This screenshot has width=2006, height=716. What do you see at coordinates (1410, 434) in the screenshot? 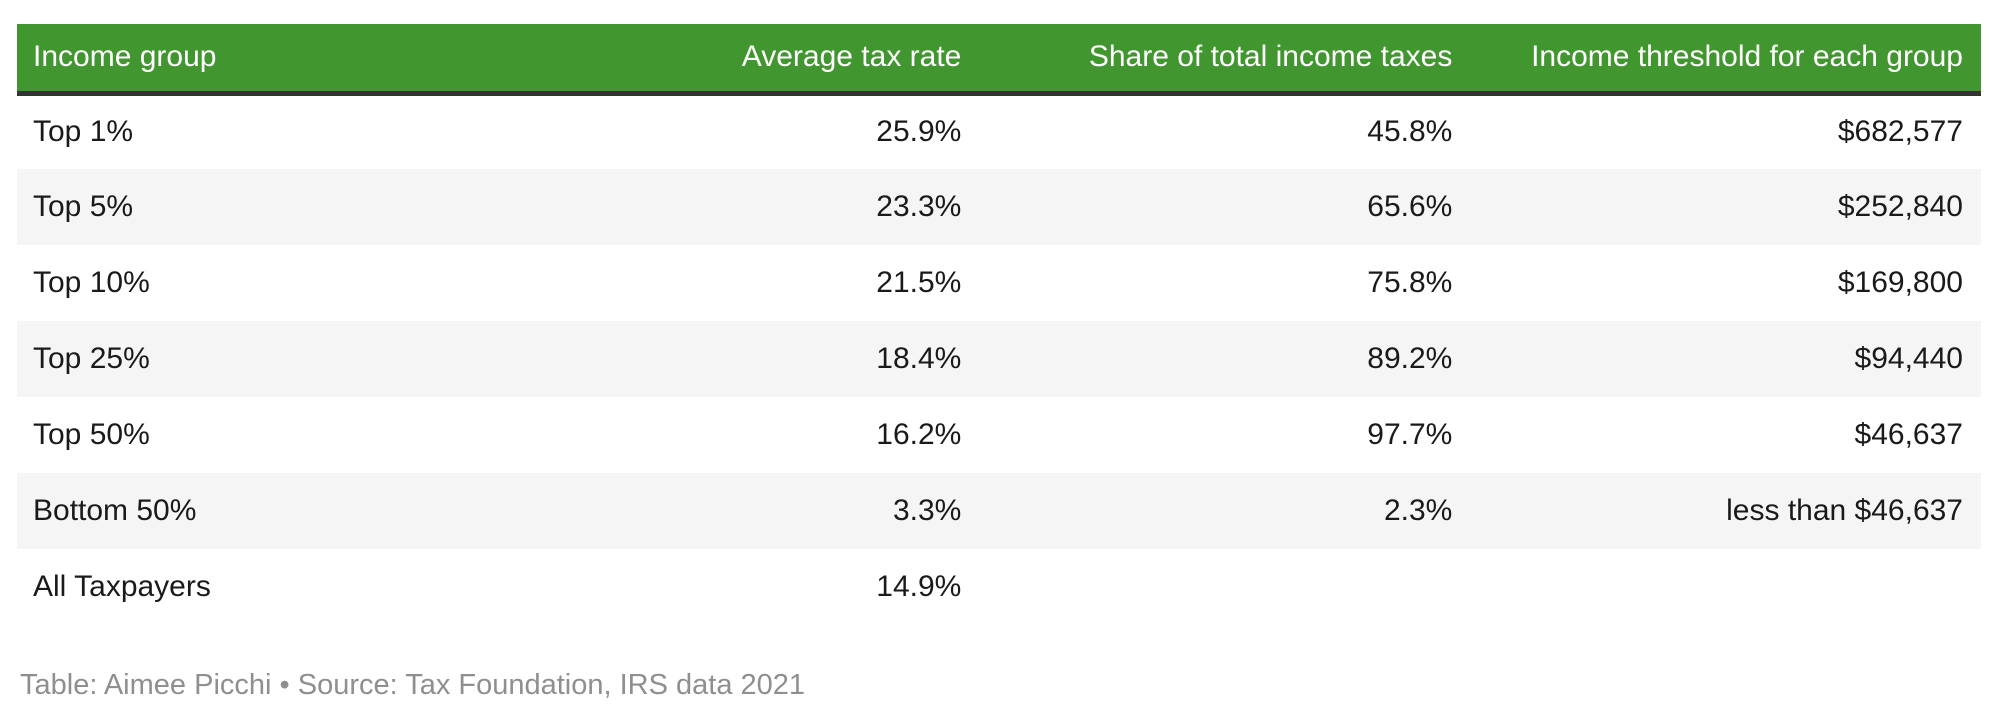
I see `value-cell: 97.7%` at bounding box center [1410, 434].